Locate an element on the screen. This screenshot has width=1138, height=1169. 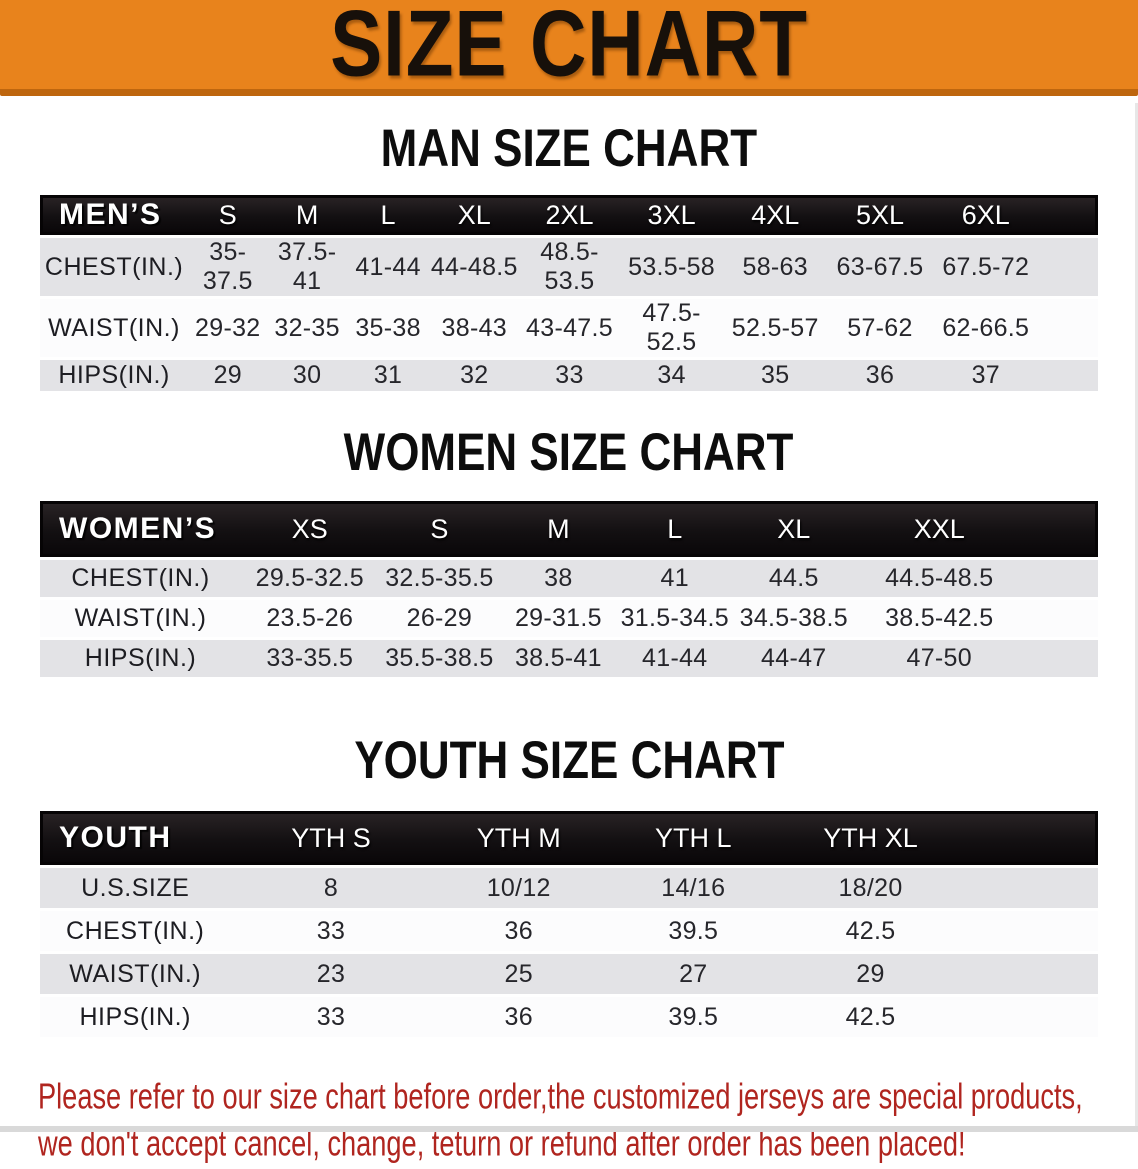
value-cell: 57-62 is located at coordinates (880, 328).